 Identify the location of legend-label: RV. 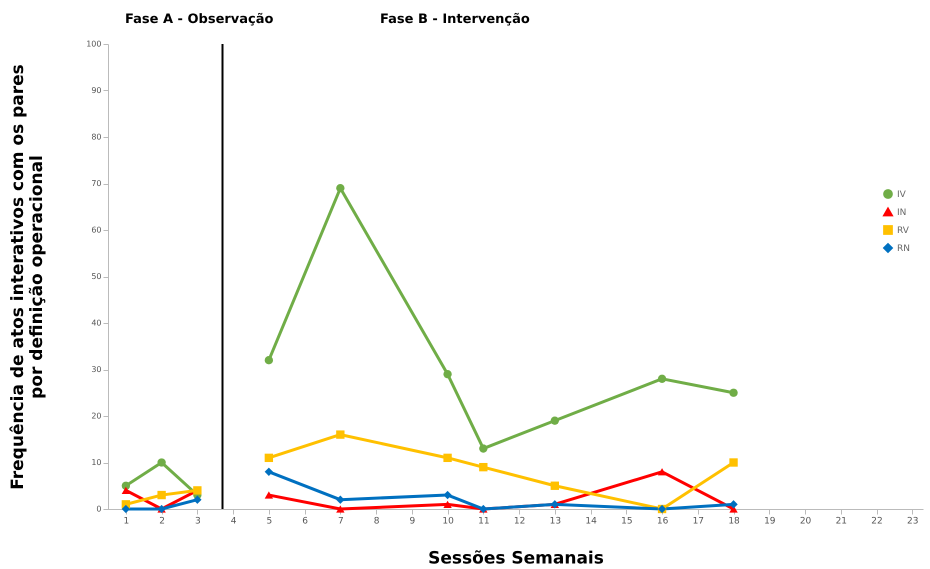
(903, 231).